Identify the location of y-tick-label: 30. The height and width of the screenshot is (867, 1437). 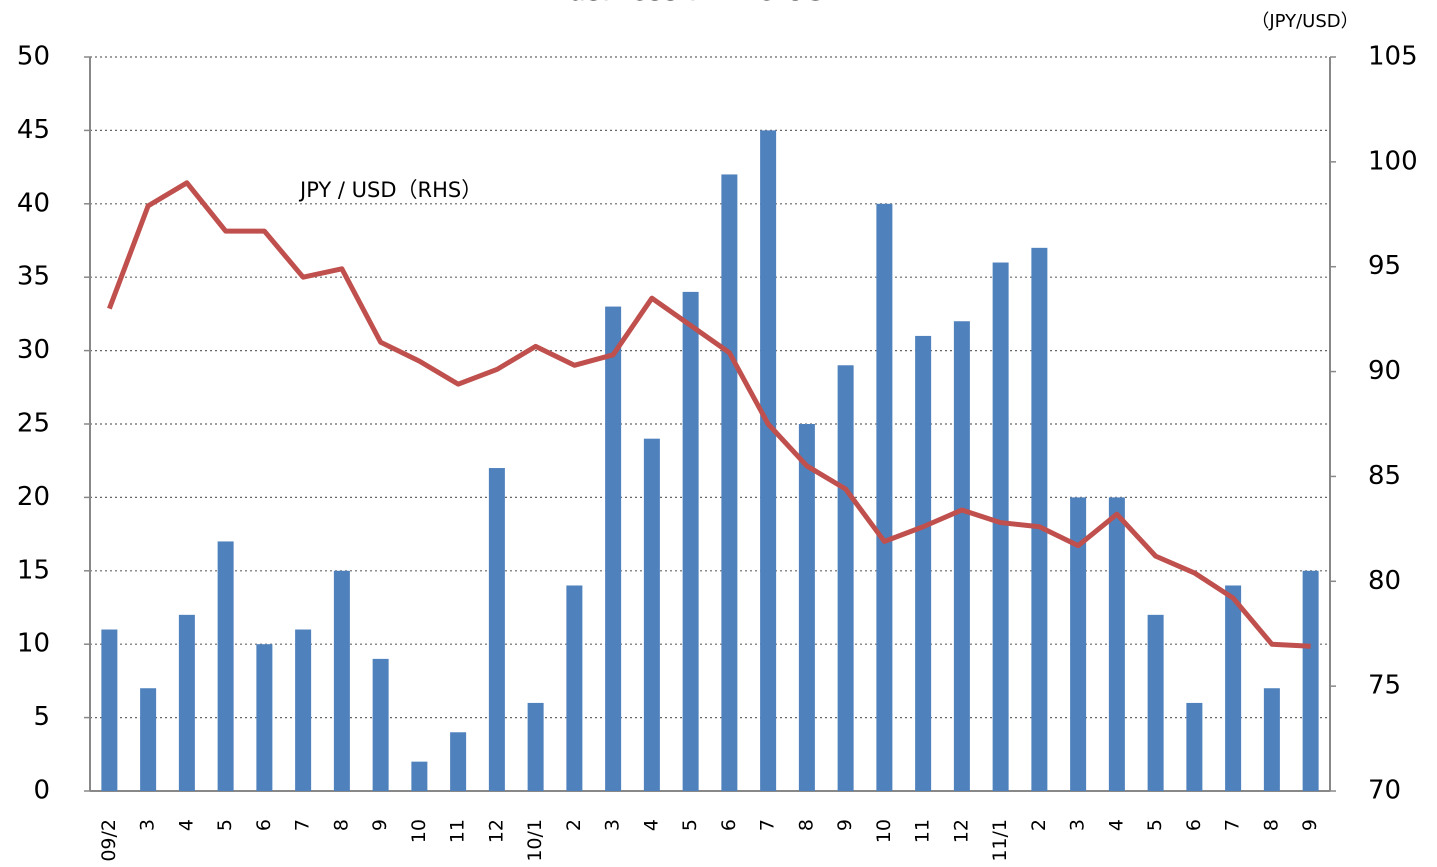
(33, 350).